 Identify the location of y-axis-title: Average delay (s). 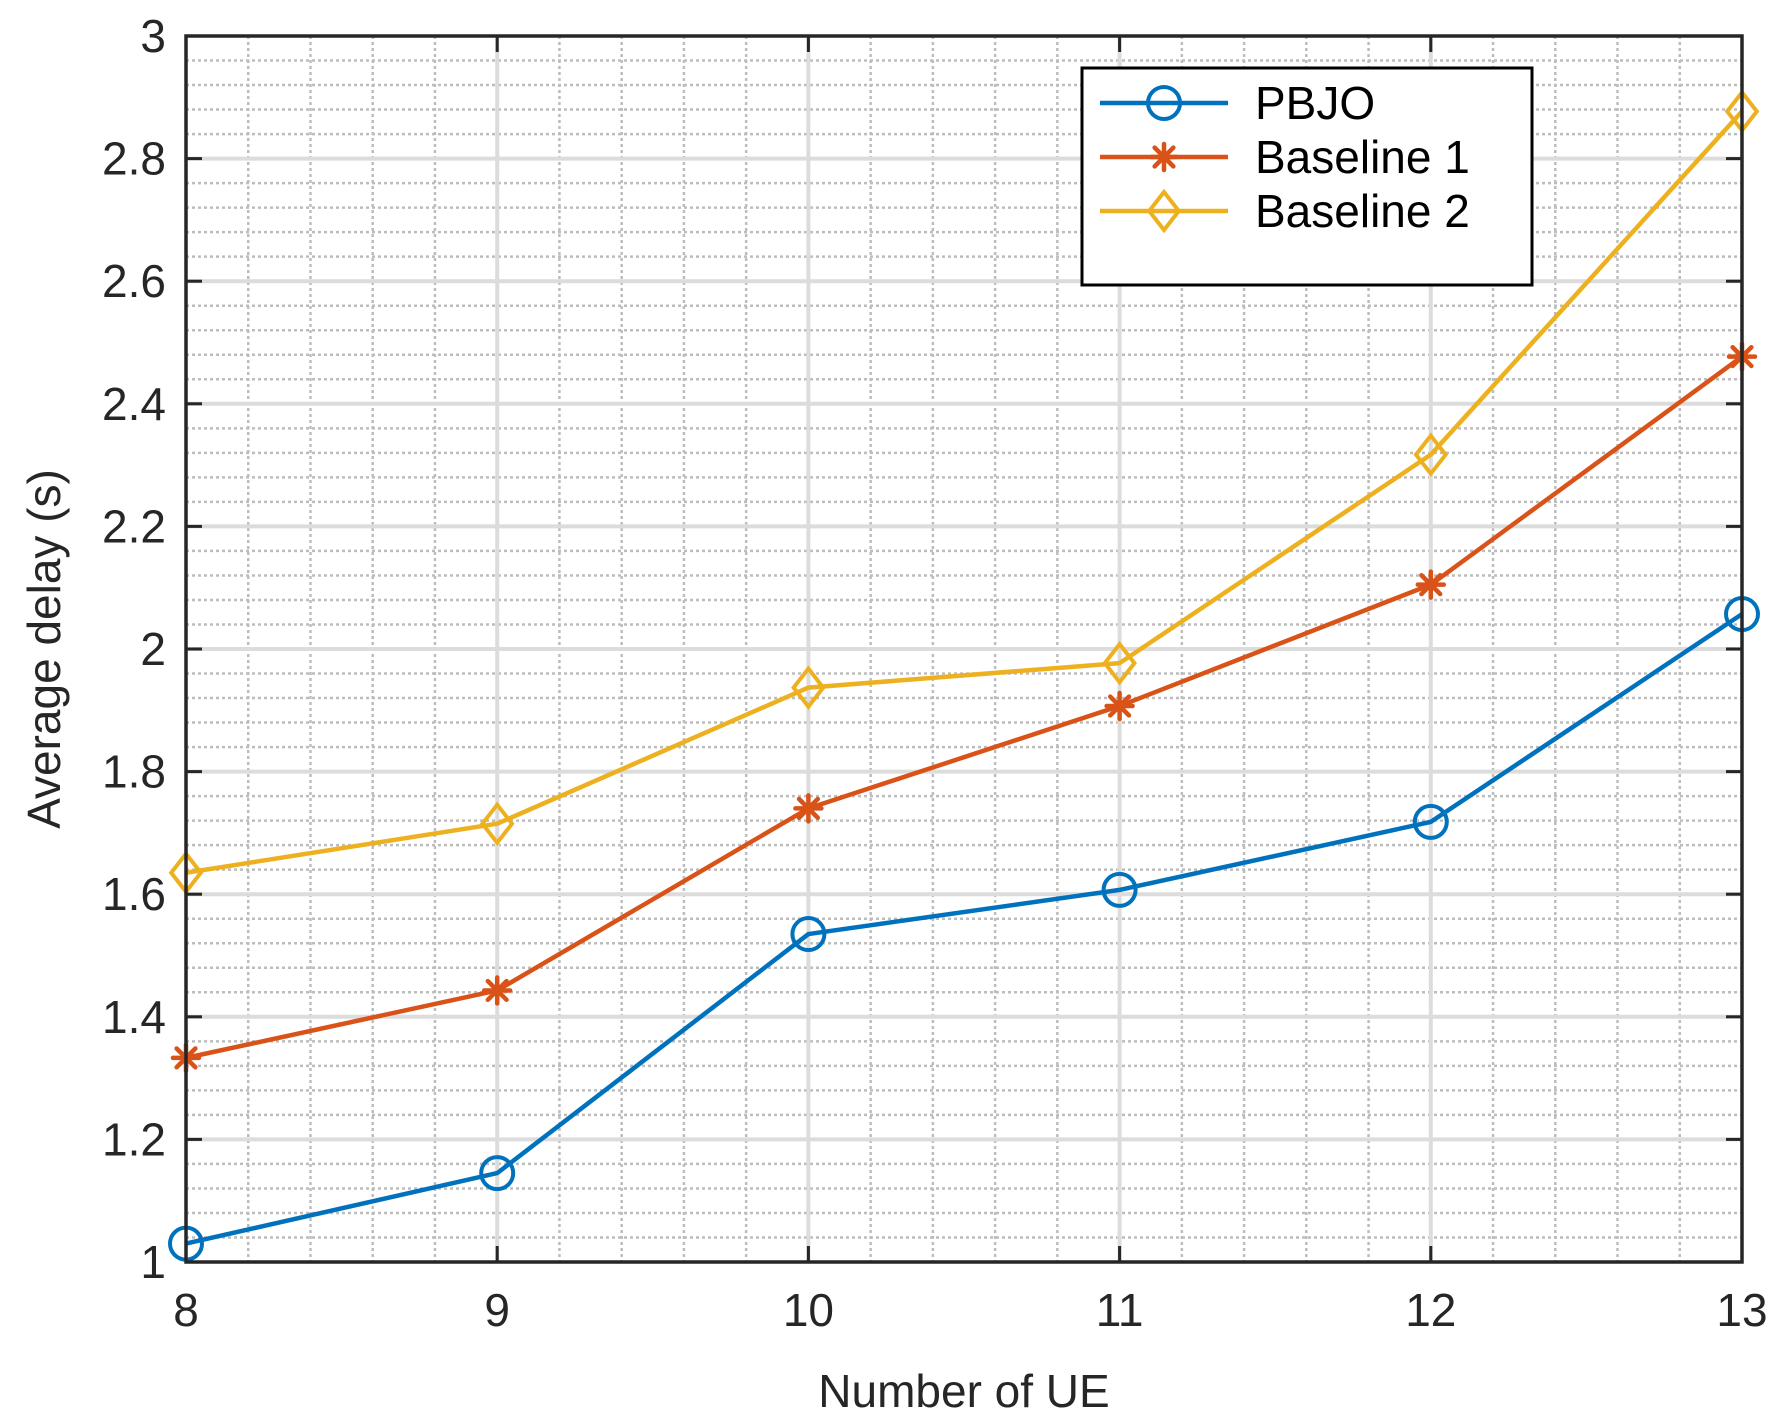
(44, 649).